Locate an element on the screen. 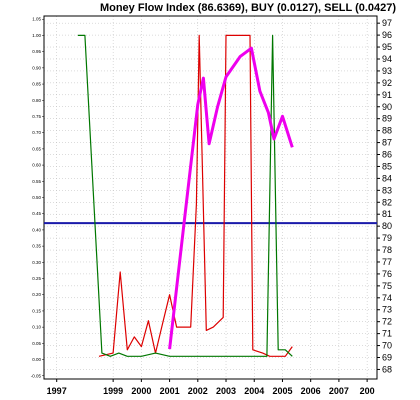 This screenshot has width=420, height=400. left-tick-label: 0.70 is located at coordinates (36, 132).